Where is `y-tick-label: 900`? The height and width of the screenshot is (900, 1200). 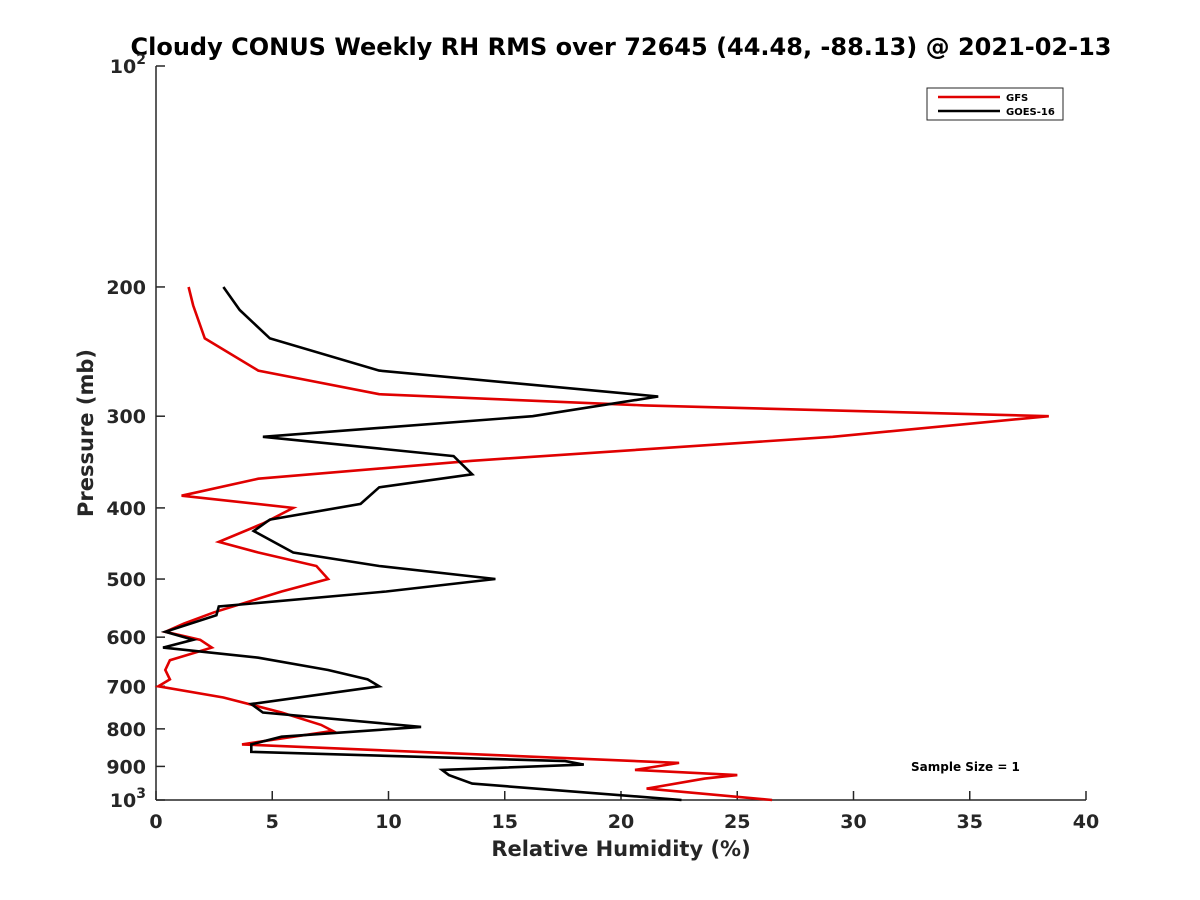 y-tick-label: 900 is located at coordinates (126, 767).